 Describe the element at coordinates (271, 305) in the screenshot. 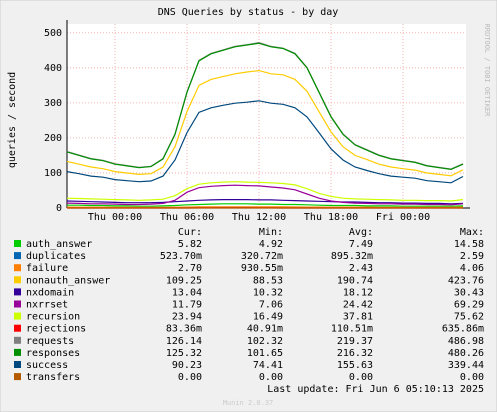

I see `legend-stat: 7.06` at that location.